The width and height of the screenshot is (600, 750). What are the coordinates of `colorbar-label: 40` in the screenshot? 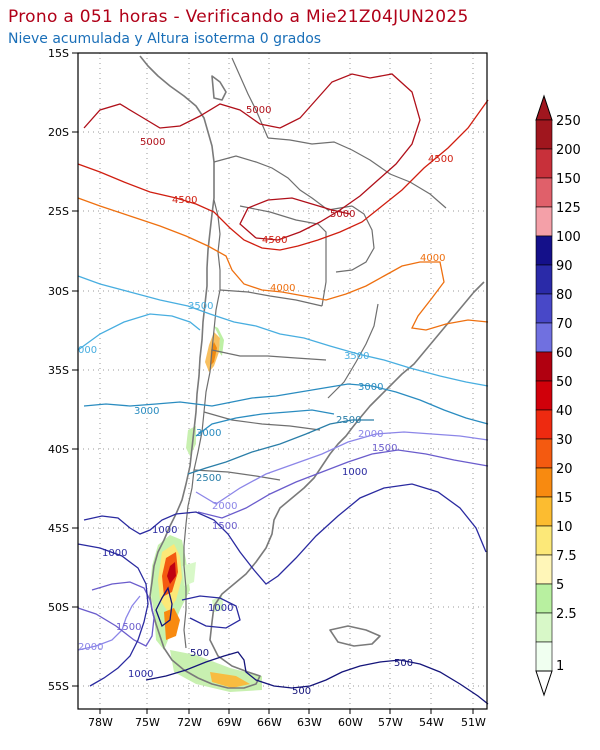 It's located at (564, 411).